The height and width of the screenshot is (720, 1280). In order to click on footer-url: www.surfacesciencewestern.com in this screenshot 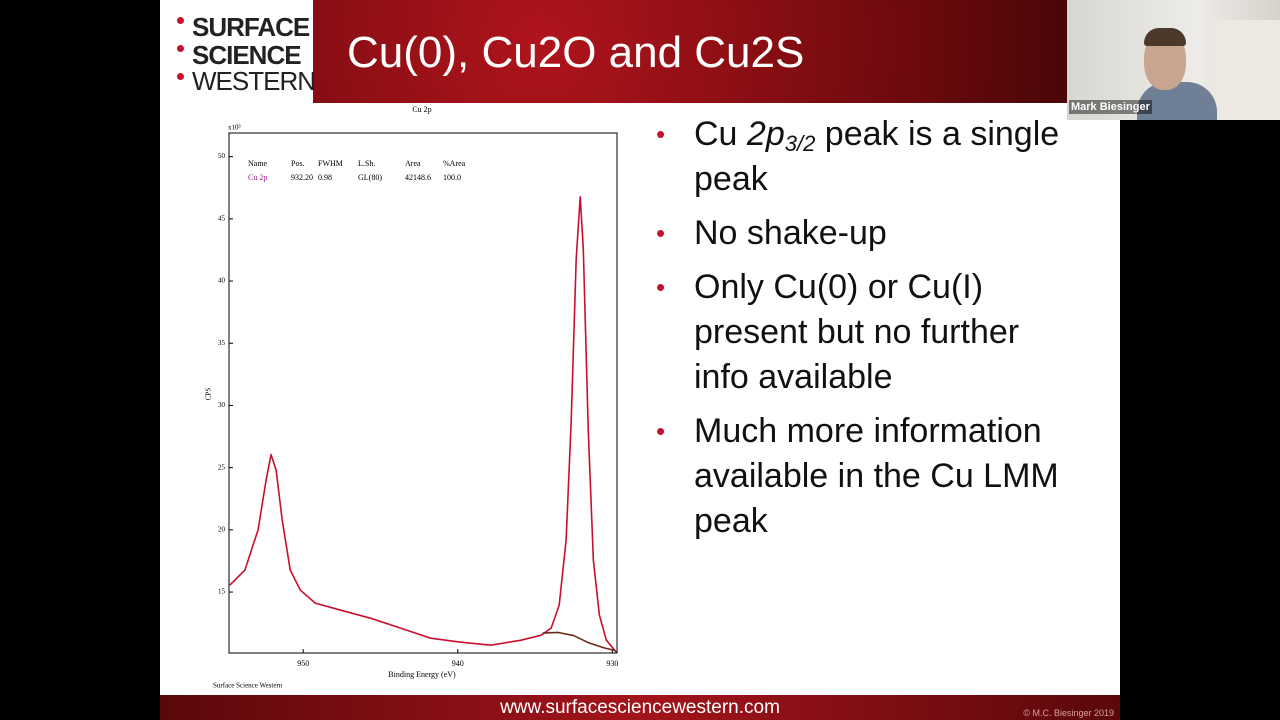, I will do `click(640, 707)`.